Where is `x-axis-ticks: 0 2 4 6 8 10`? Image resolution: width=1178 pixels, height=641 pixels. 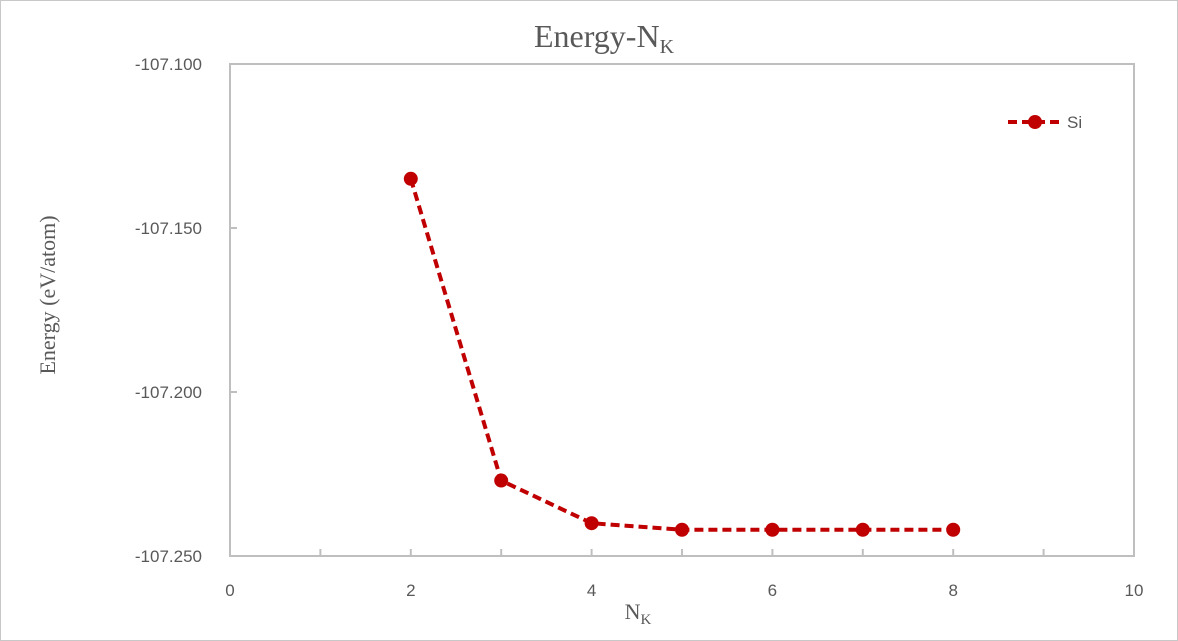 x-axis-ticks: 0 2 4 6 8 10 is located at coordinates (684, 574).